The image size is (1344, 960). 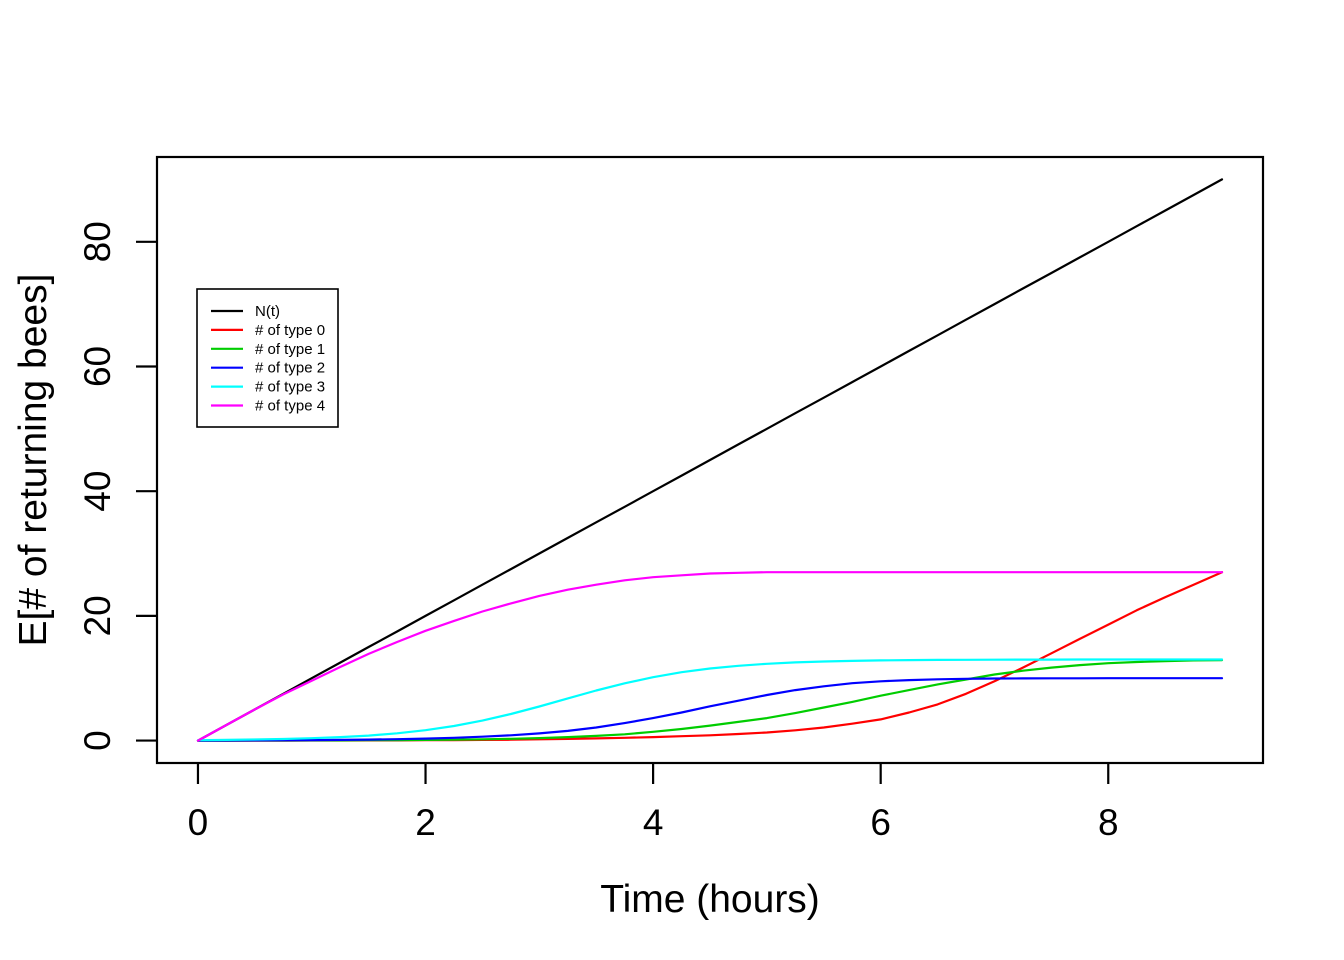 I want to click on legend-label: # of type 0, so click(x=290, y=330).